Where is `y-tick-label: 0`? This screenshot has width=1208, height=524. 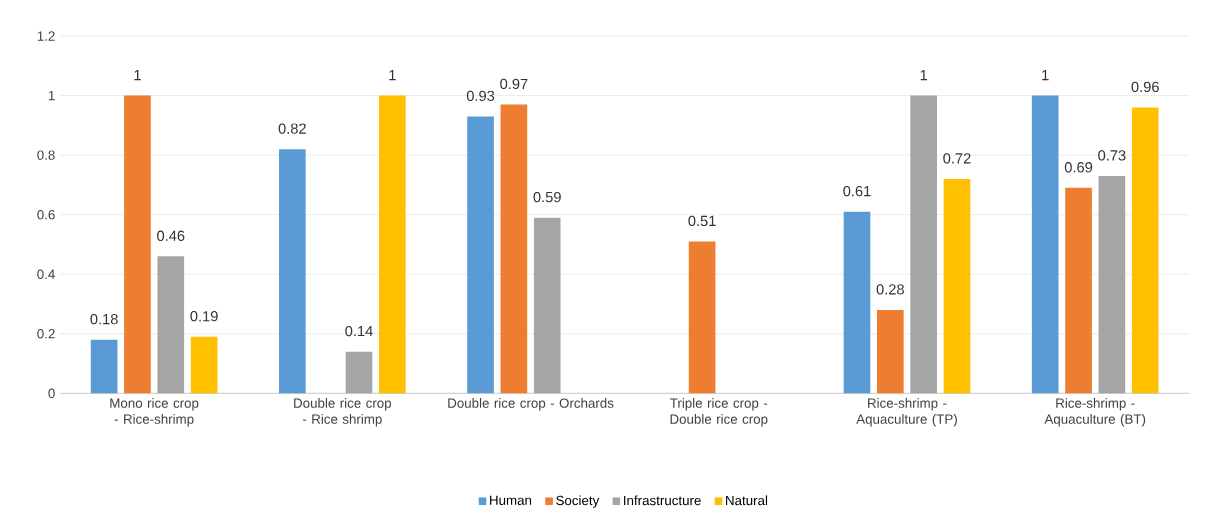 y-tick-label: 0 is located at coordinates (51, 393).